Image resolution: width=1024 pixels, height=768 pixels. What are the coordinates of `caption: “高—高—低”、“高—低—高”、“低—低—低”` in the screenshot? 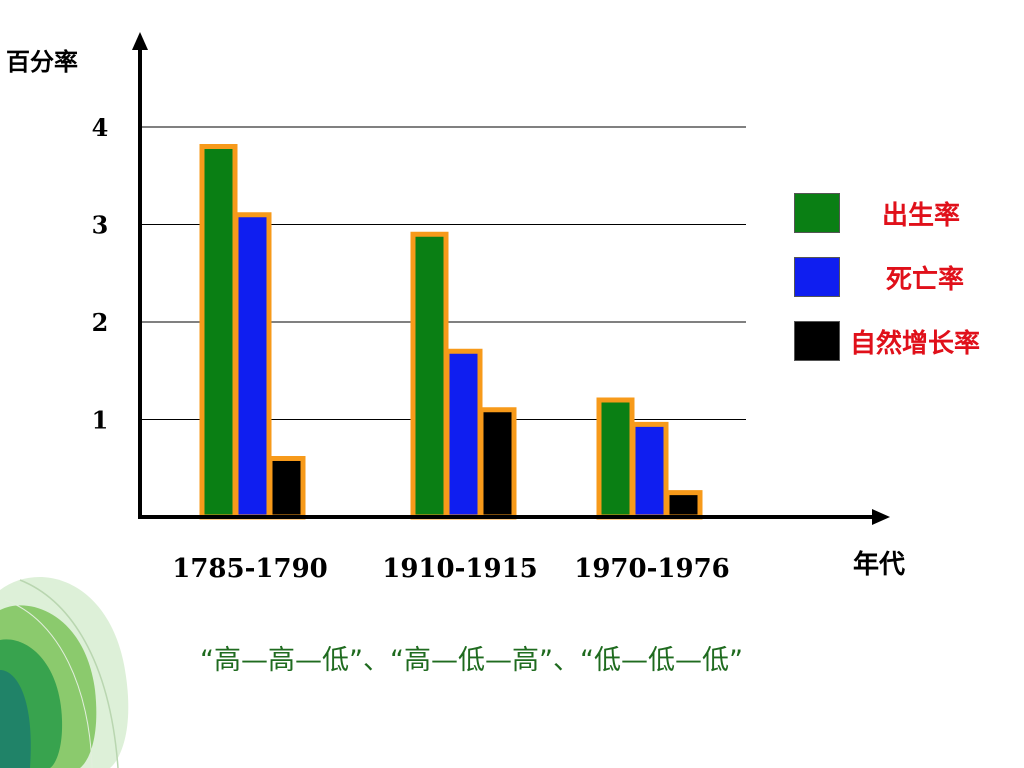 It's located at (471, 660).